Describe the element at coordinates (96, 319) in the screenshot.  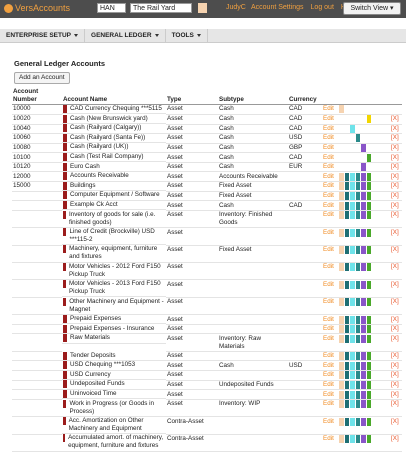
I see `account-name: Prepaid Expenses` at that location.